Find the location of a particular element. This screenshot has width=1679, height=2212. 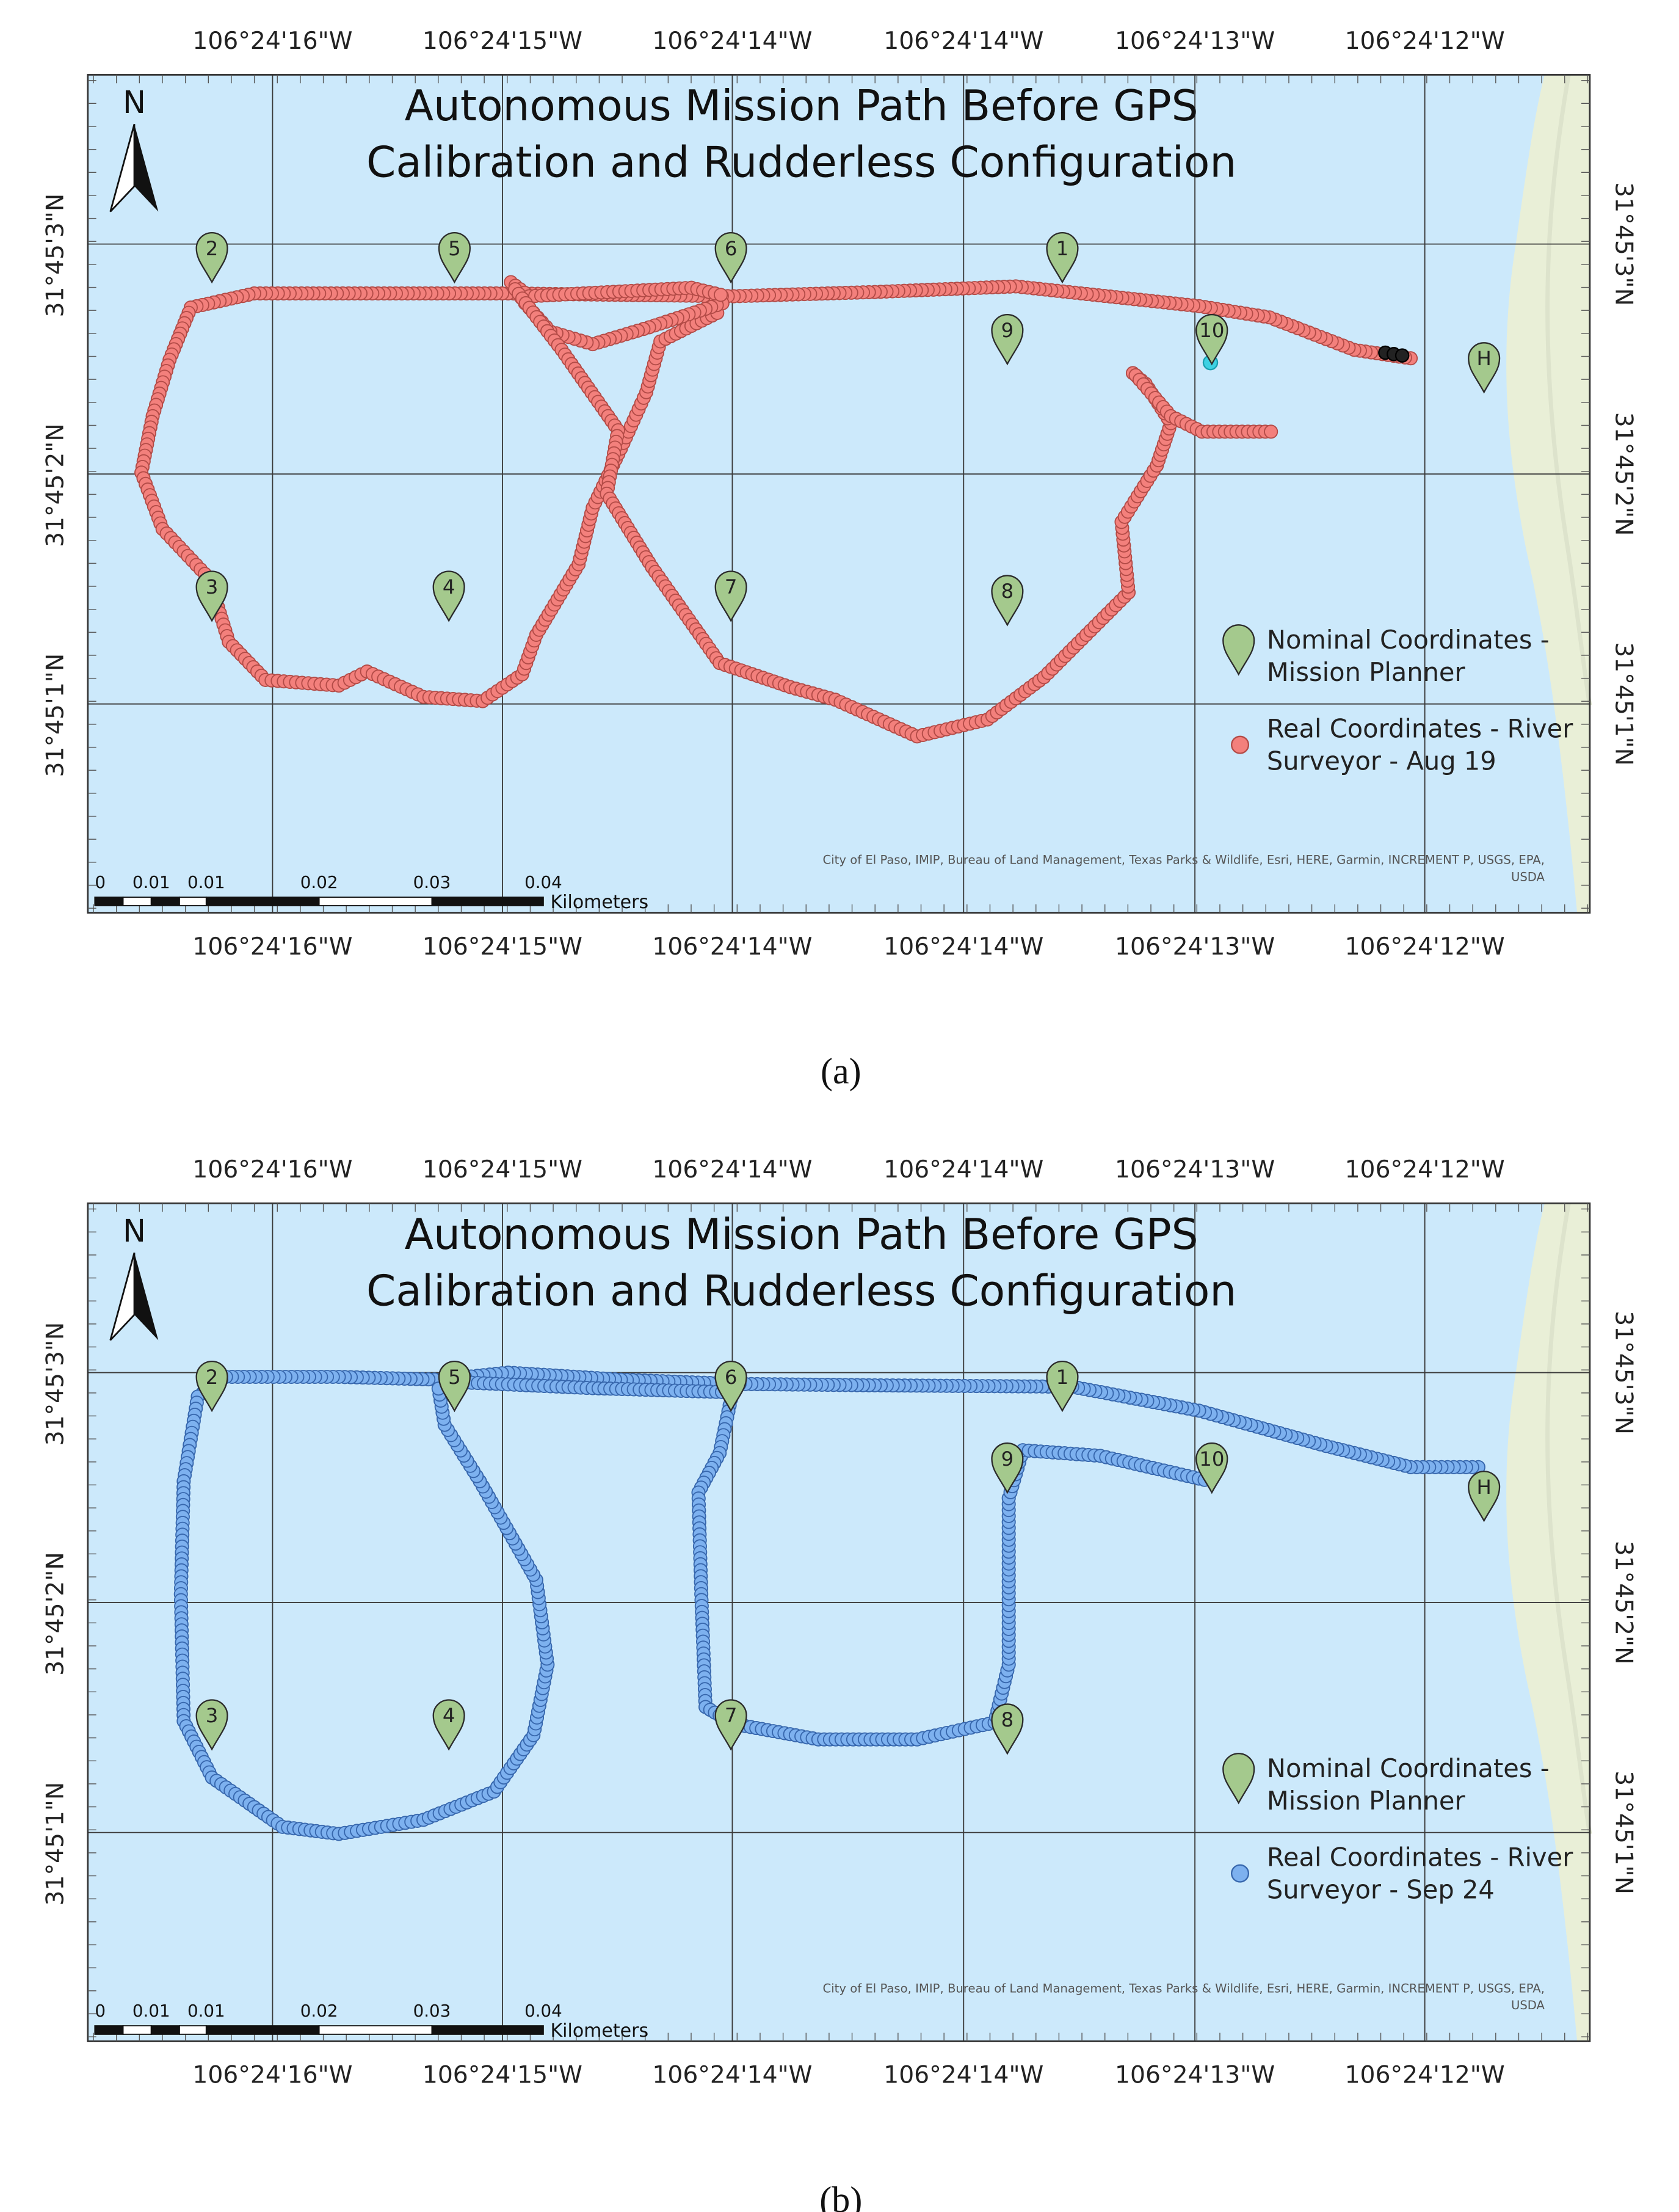

waypoint-label: 1 is located at coordinates (1062, 1377).